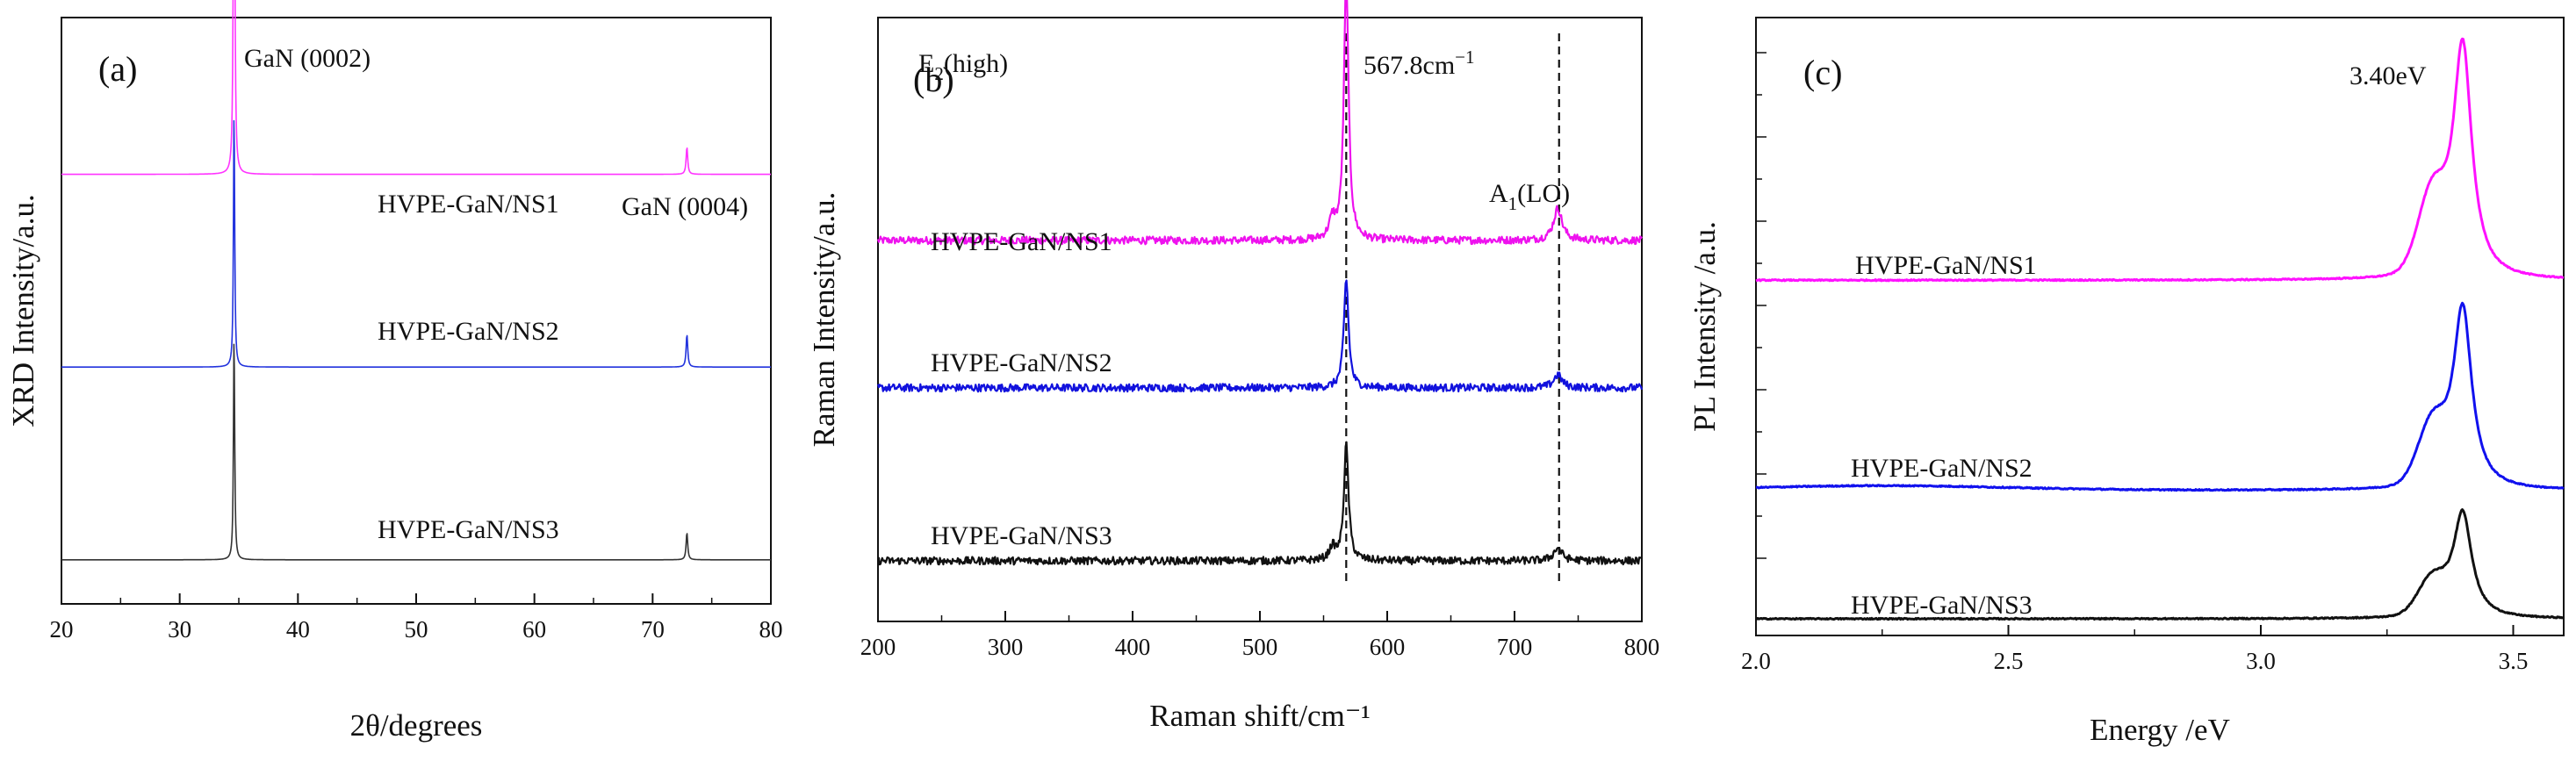  I want to click on panel-b-annot-e2-value-sup: −1, so click(1464, 57).